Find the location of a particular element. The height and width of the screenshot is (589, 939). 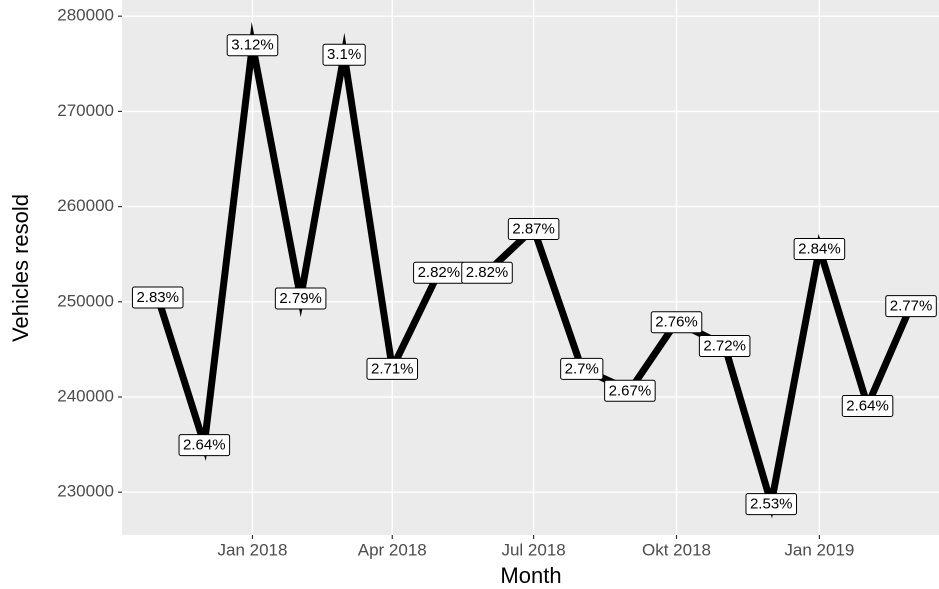

point-label-text: 3.1% is located at coordinates (344, 54).